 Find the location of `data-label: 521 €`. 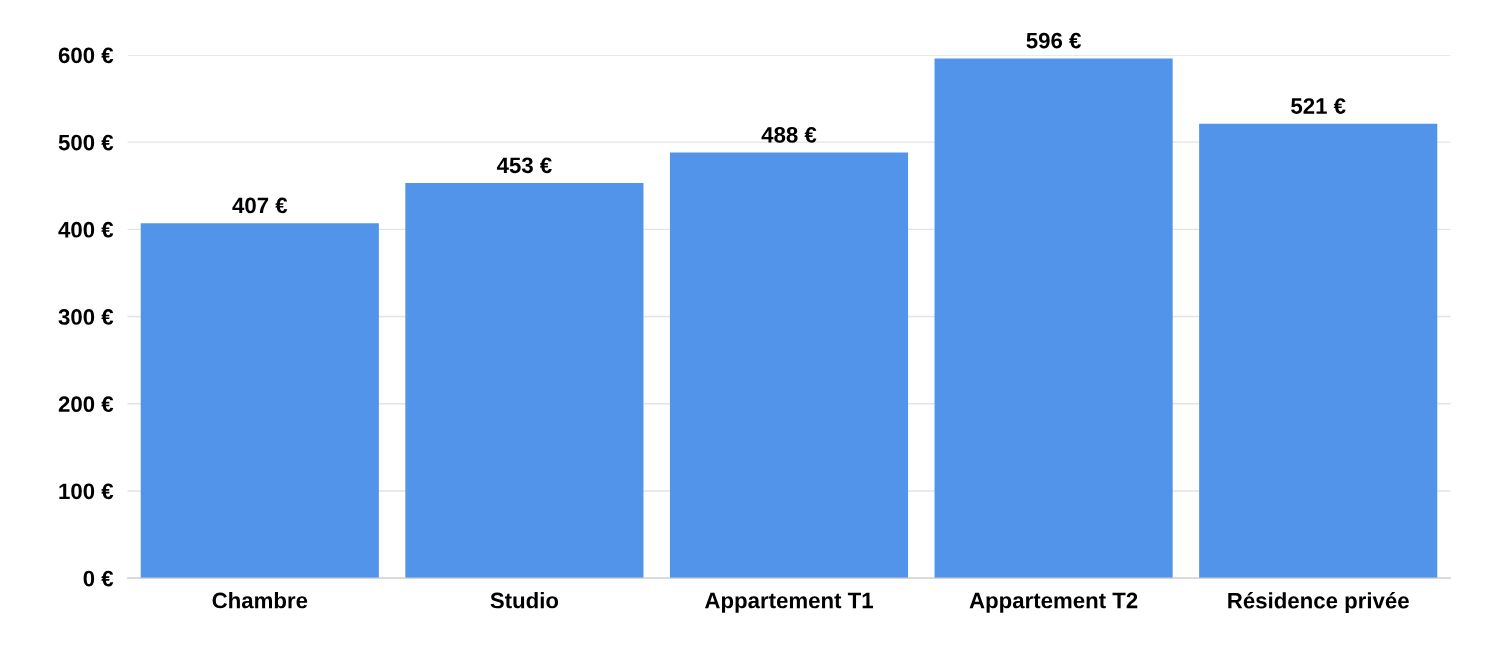

data-label: 521 € is located at coordinates (1318, 106).